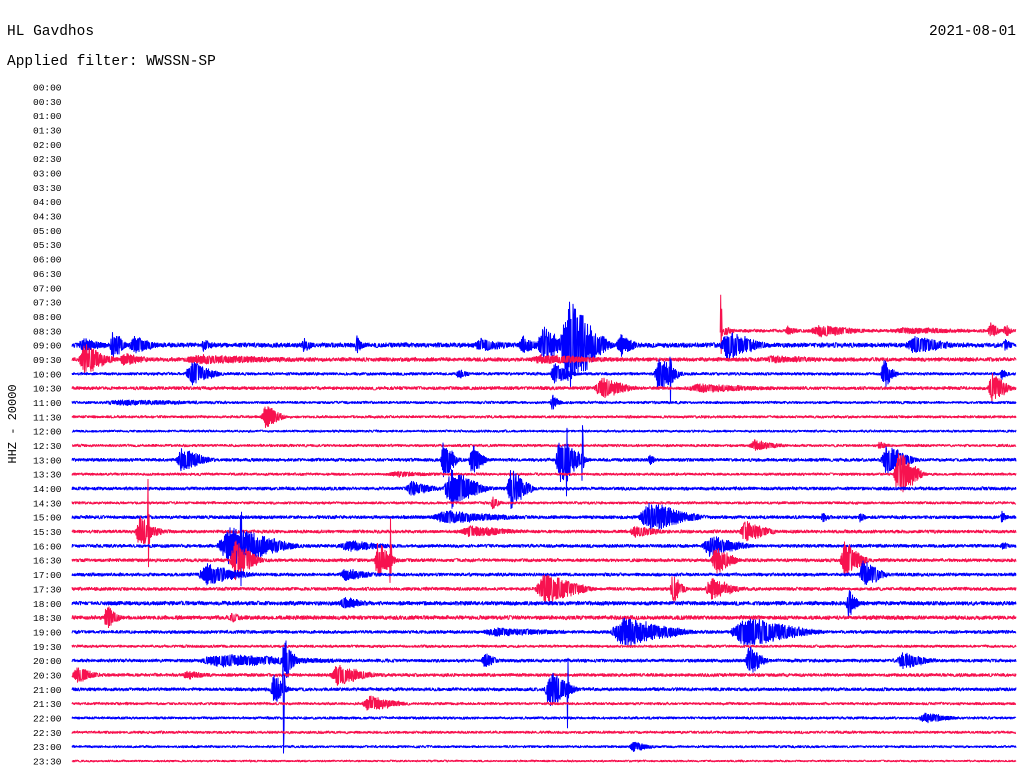  What do you see at coordinates (47, 245) in the screenshot?
I see `time-label: 05:30` at bounding box center [47, 245].